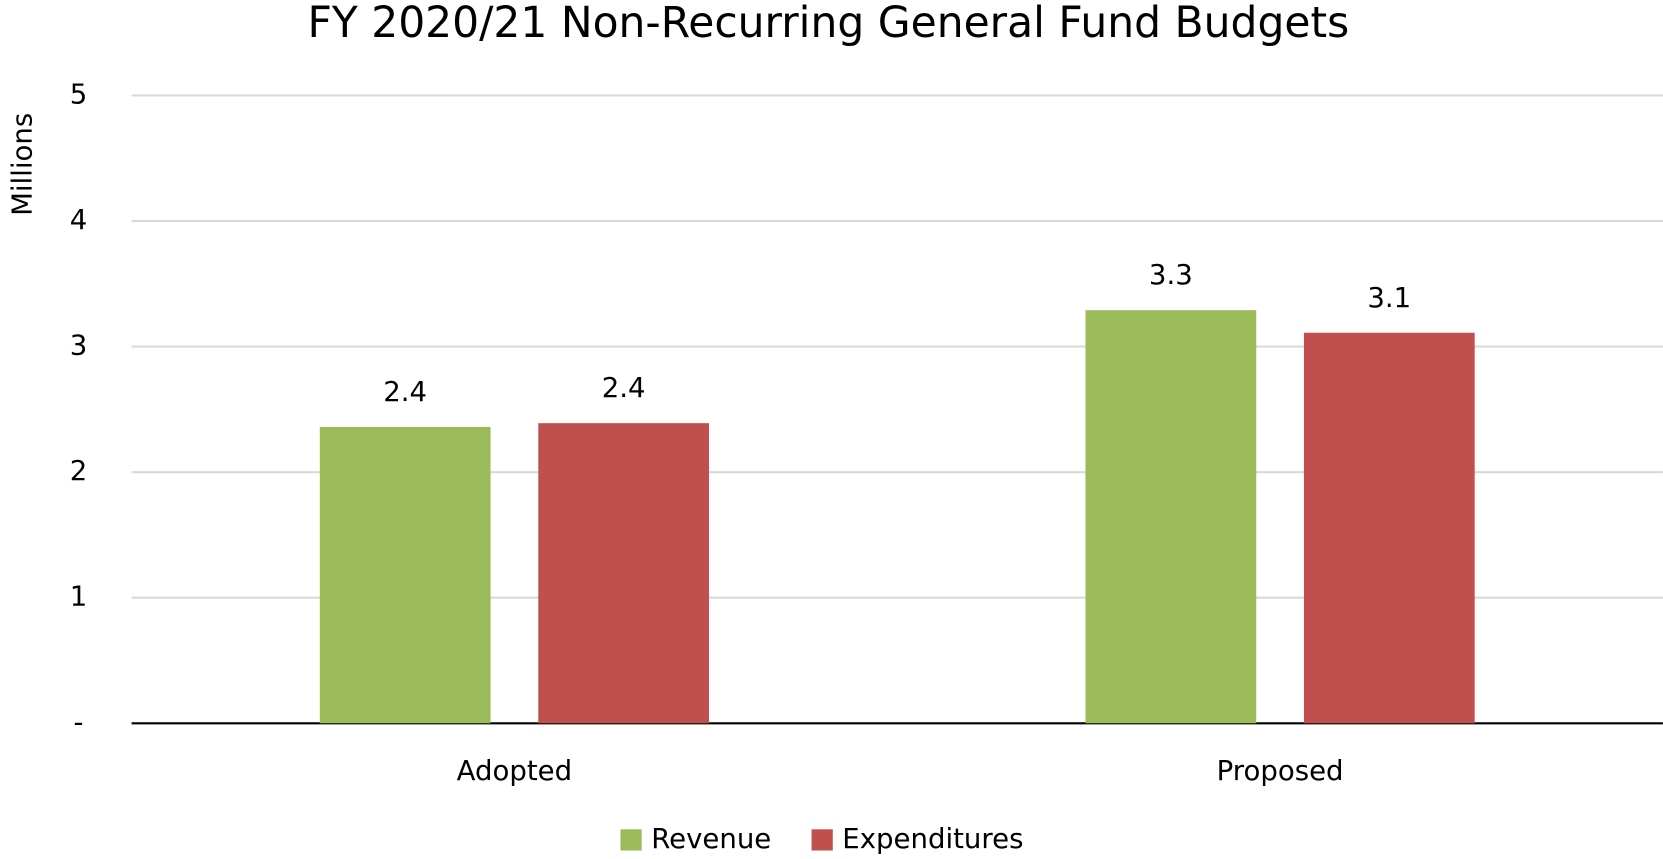 Image resolution: width=1663 pixels, height=859 pixels. What do you see at coordinates (1389, 297) in the screenshot?
I see `data-label: 3.1` at bounding box center [1389, 297].